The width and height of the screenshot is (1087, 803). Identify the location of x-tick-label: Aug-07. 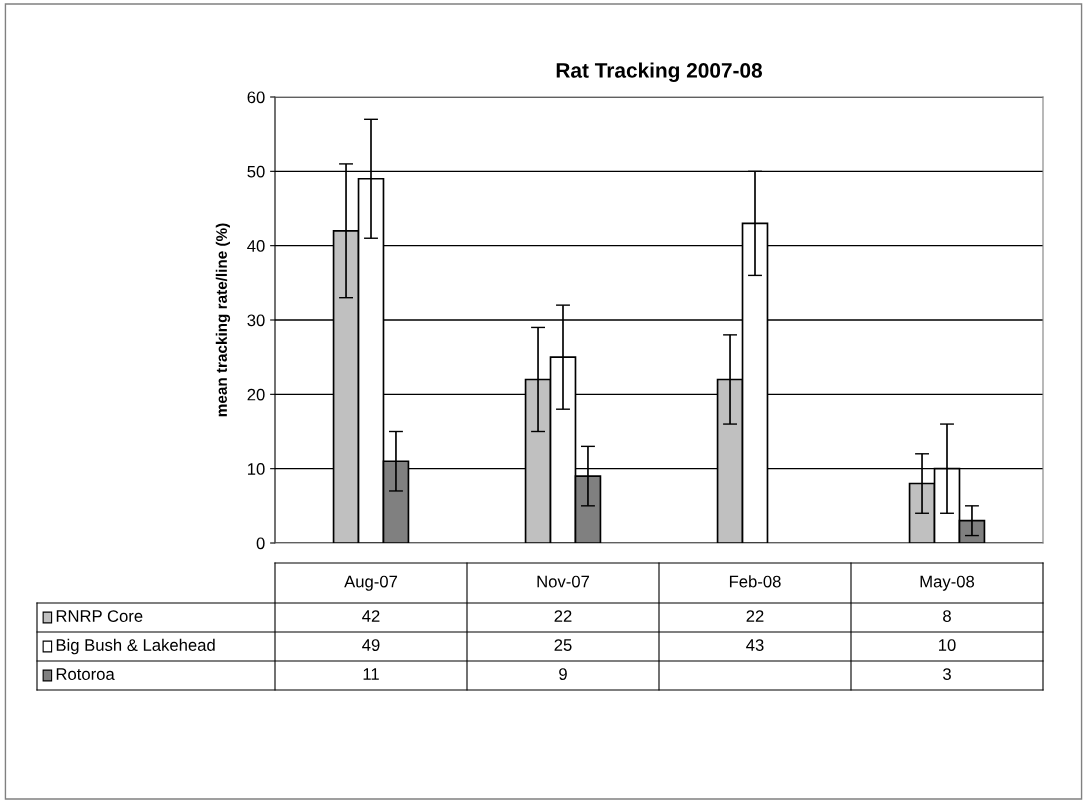
(371, 583).